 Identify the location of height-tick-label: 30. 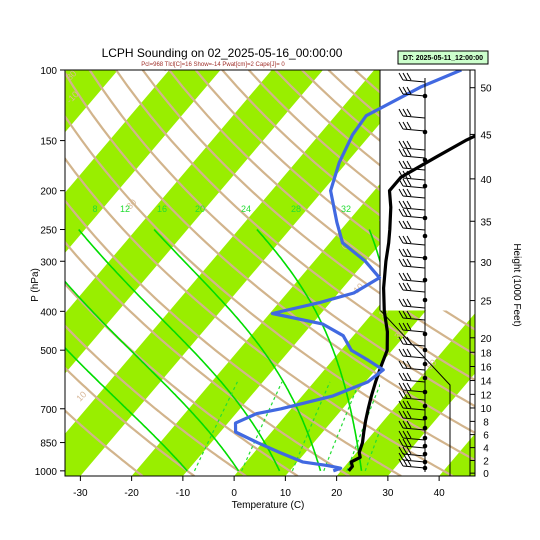
(486, 263).